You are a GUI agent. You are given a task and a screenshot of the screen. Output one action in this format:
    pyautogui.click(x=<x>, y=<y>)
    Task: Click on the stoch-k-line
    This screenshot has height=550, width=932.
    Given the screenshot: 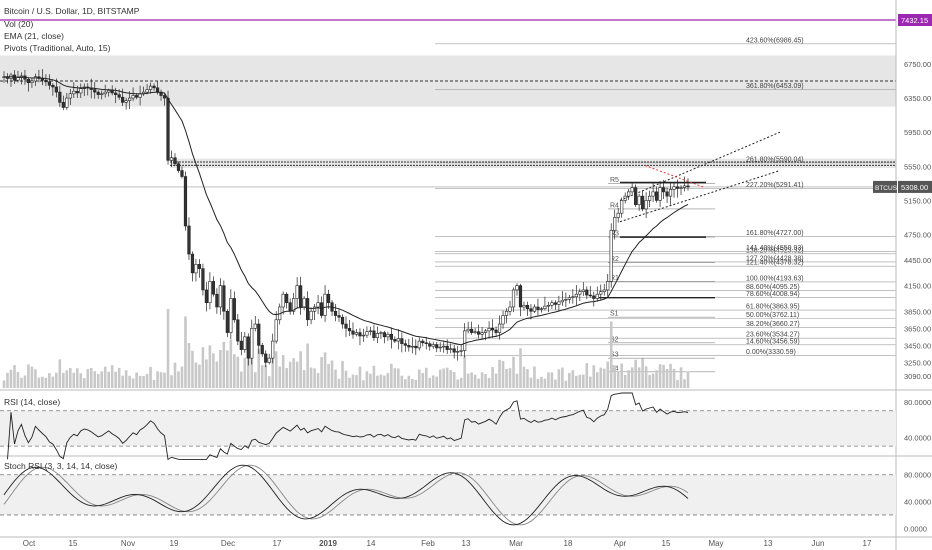 What is the action you would take?
    pyautogui.click(x=346, y=495)
    